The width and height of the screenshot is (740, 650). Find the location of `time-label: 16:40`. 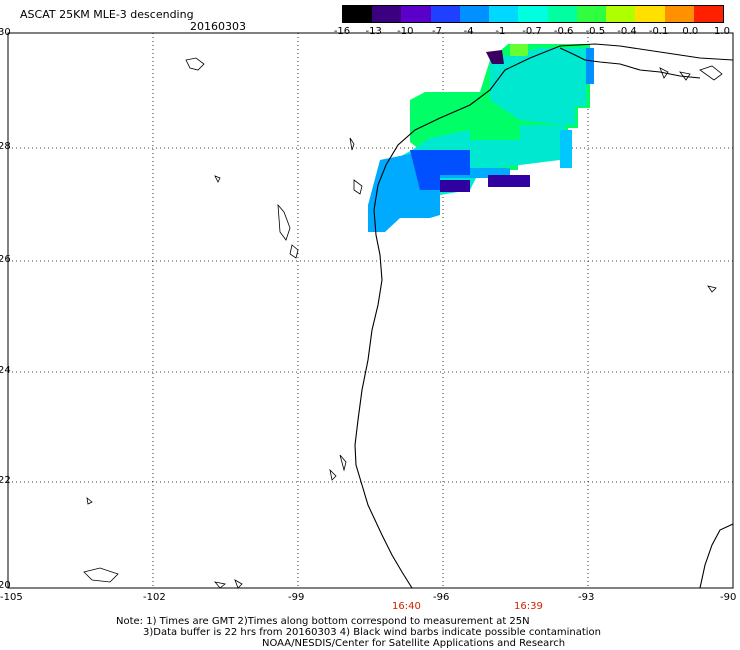

time-label: 16:40 is located at coordinates (406, 606).